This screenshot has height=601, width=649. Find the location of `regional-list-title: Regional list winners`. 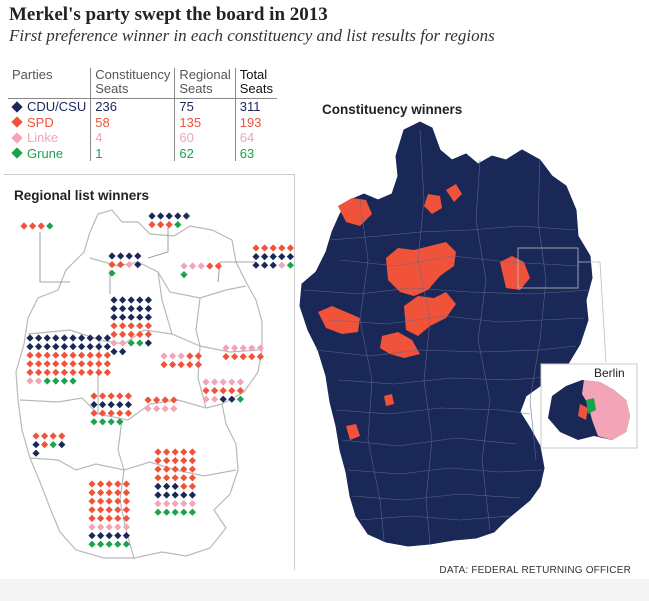

regional-list-title: Regional list winners is located at coordinates (82, 195).